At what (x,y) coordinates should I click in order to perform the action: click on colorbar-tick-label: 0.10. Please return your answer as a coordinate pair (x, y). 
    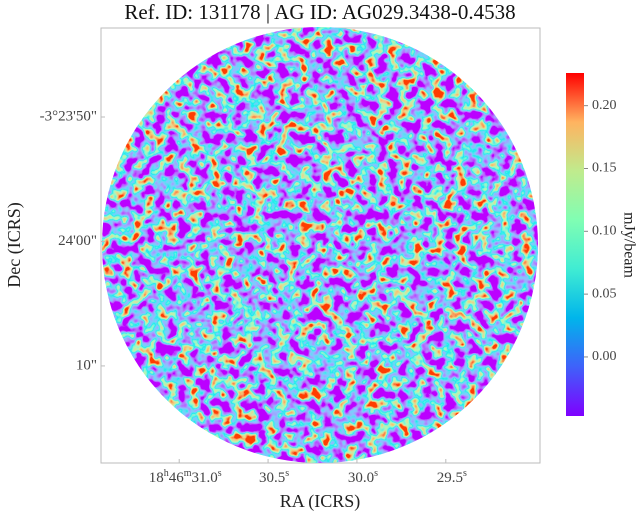
    Looking at the image, I should click on (604, 231).